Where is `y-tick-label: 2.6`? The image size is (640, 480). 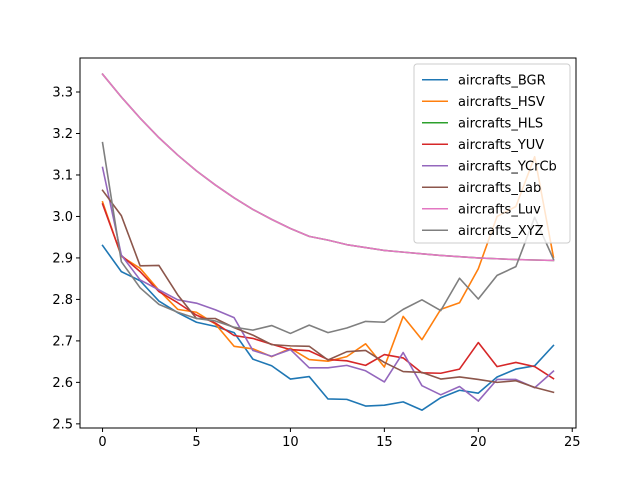 y-tick-label: 2.6 is located at coordinates (62, 383).